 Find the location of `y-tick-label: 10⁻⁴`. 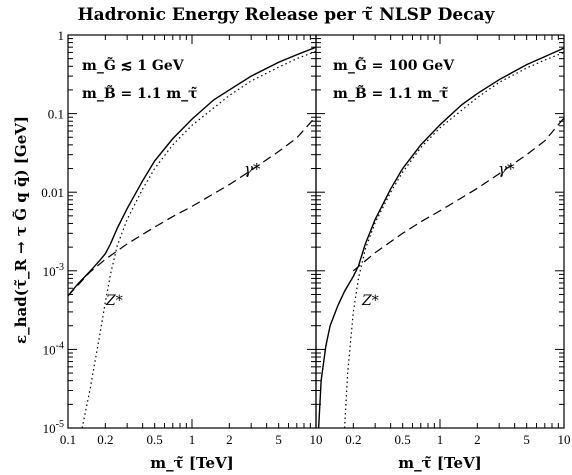

y-tick-label: 10⁻⁴ is located at coordinates (53, 348).